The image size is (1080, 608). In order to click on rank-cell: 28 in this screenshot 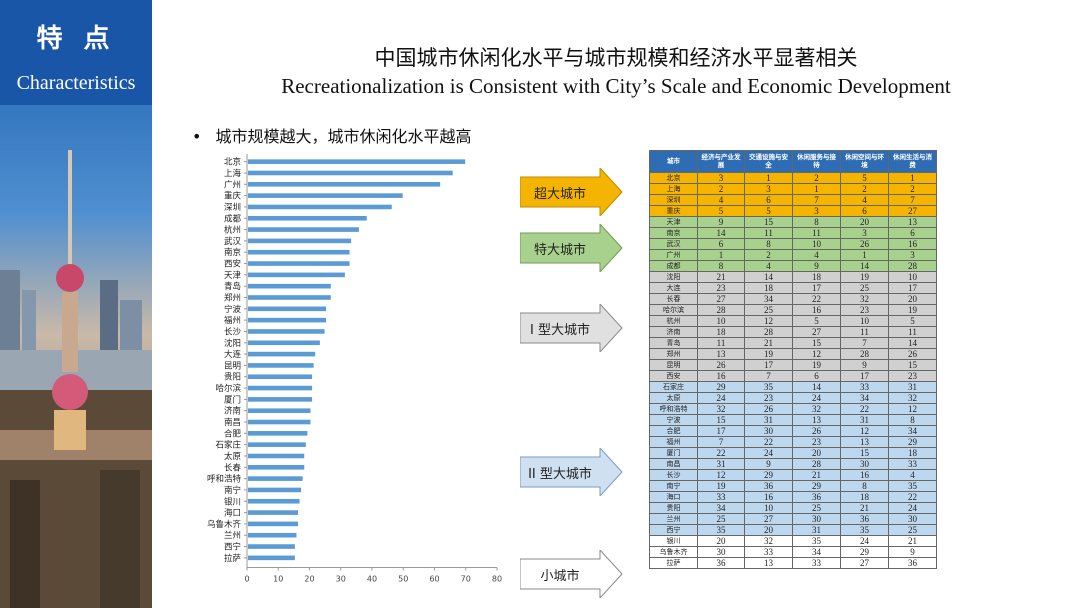, I will do `click(912, 266)`.